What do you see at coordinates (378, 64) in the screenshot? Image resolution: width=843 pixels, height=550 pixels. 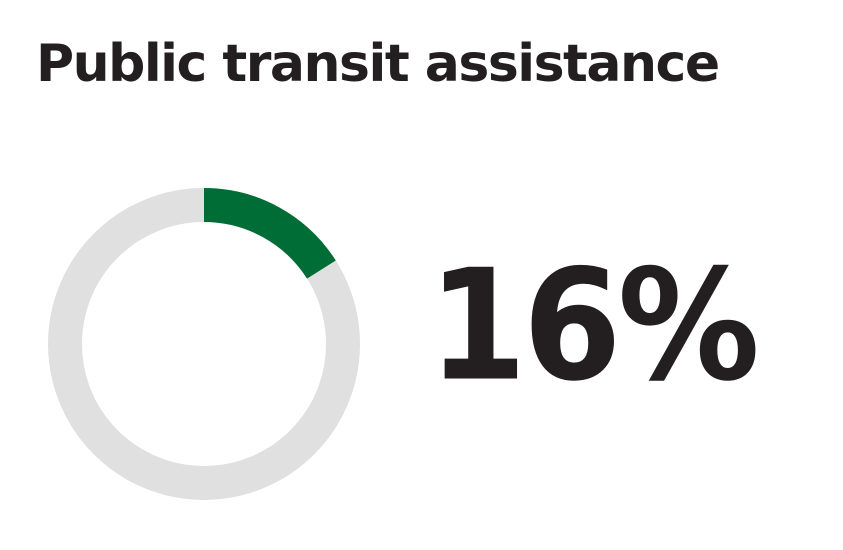 I see `chart-title: Public transit assistance` at bounding box center [378, 64].